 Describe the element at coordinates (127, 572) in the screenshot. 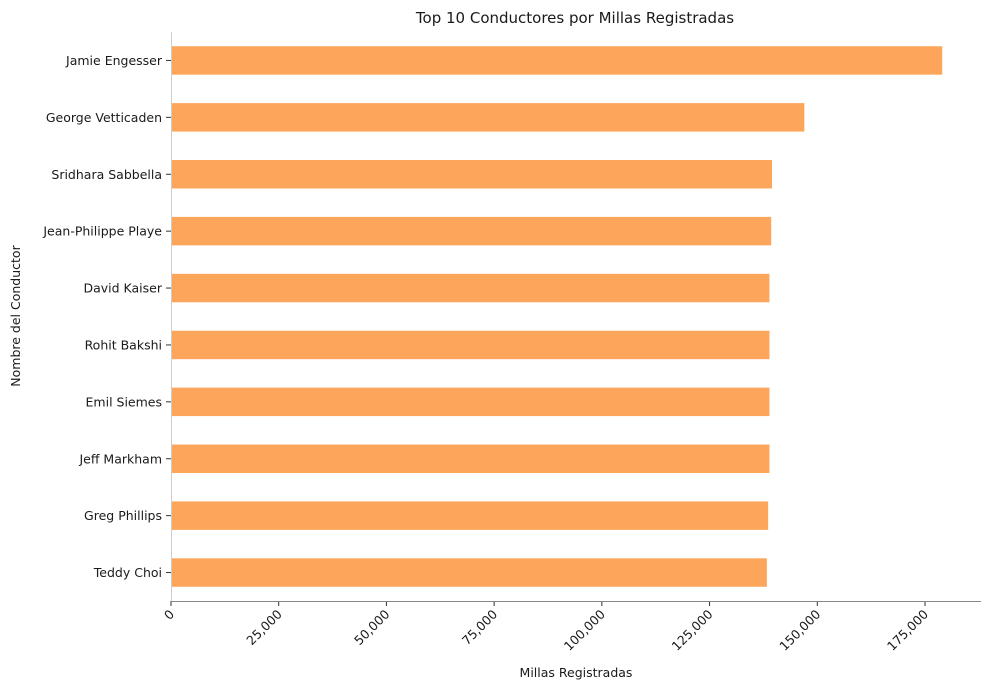

I see `y-tick-label: Teddy Choi` at that location.